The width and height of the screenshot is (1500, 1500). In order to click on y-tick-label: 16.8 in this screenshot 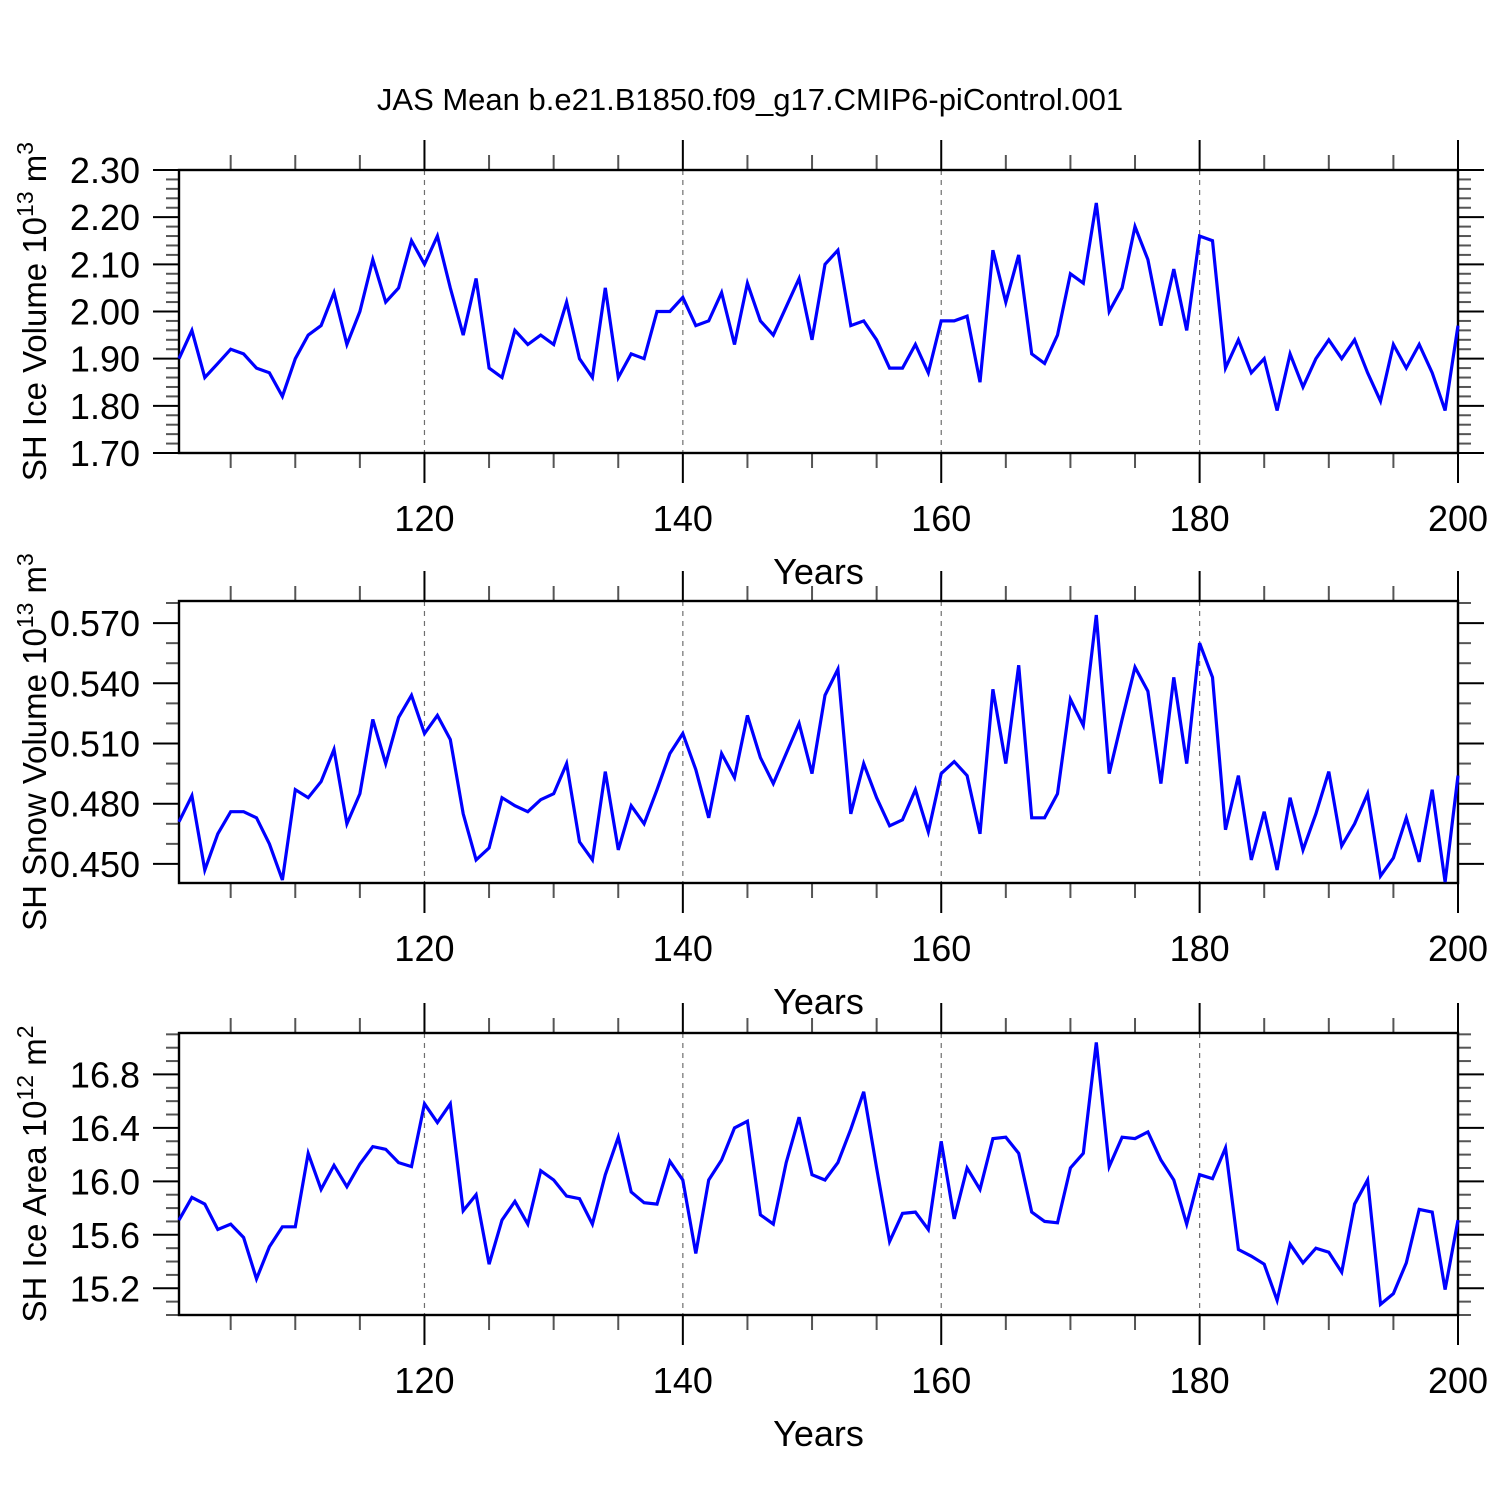, I will do `click(105, 1074)`.